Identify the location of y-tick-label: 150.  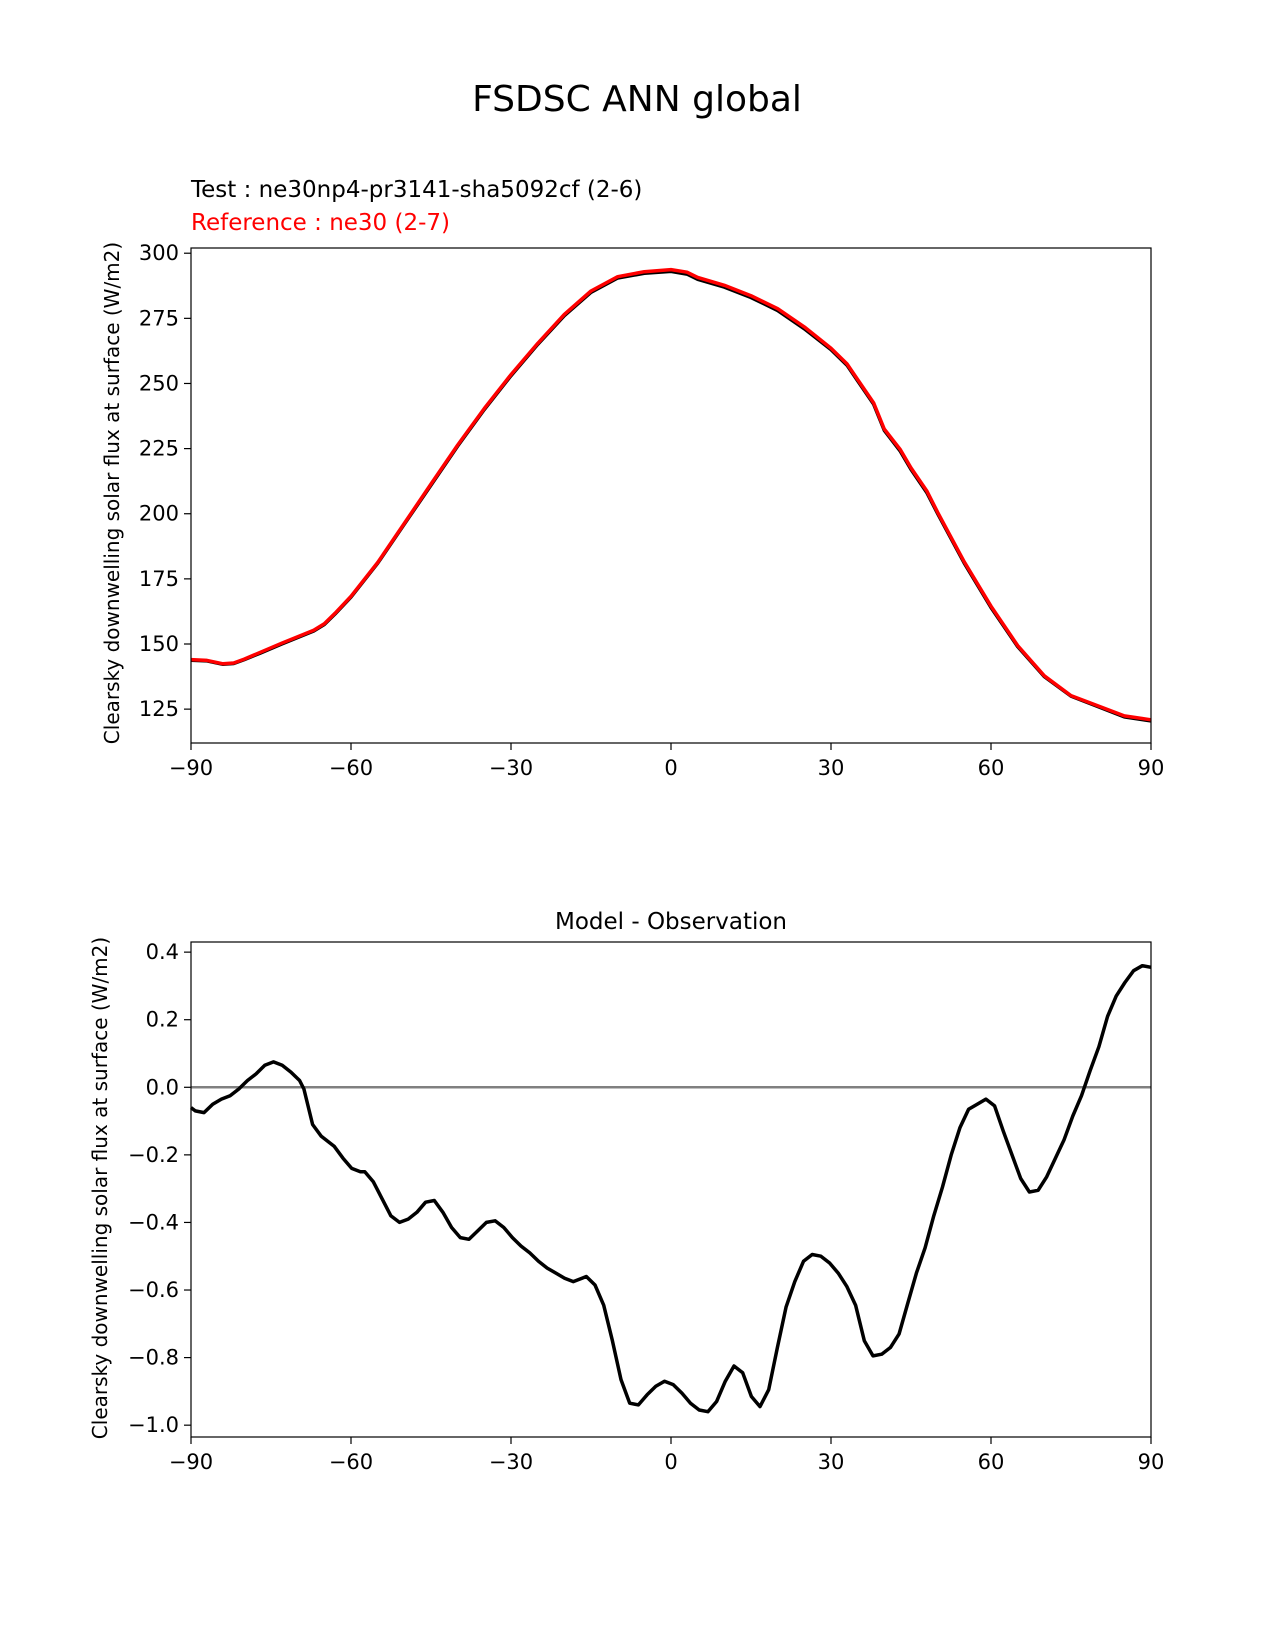
(159, 644).